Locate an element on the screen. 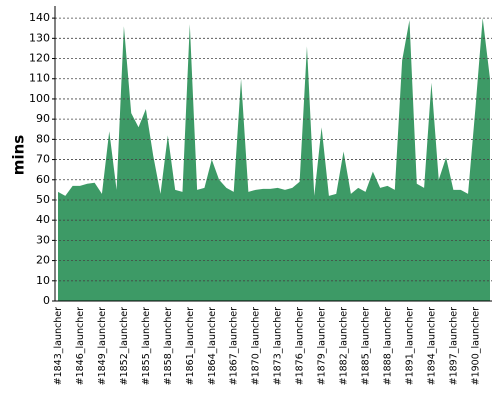 This screenshot has height=400, width=500. y-tick-label: 30 is located at coordinates (43, 239).